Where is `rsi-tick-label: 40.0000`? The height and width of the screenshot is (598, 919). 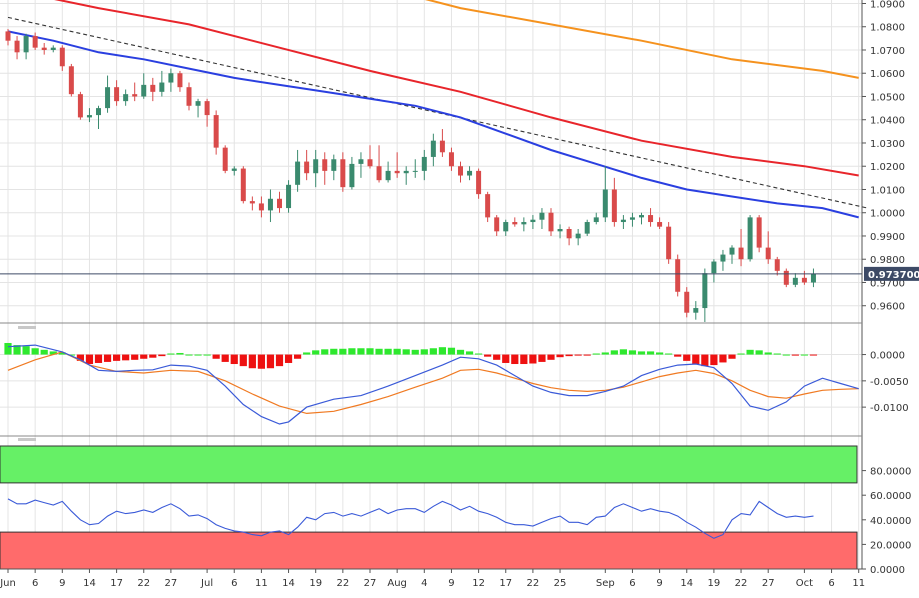 rsi-tick-label: 40.0000 is located at coordinates (890, 521).